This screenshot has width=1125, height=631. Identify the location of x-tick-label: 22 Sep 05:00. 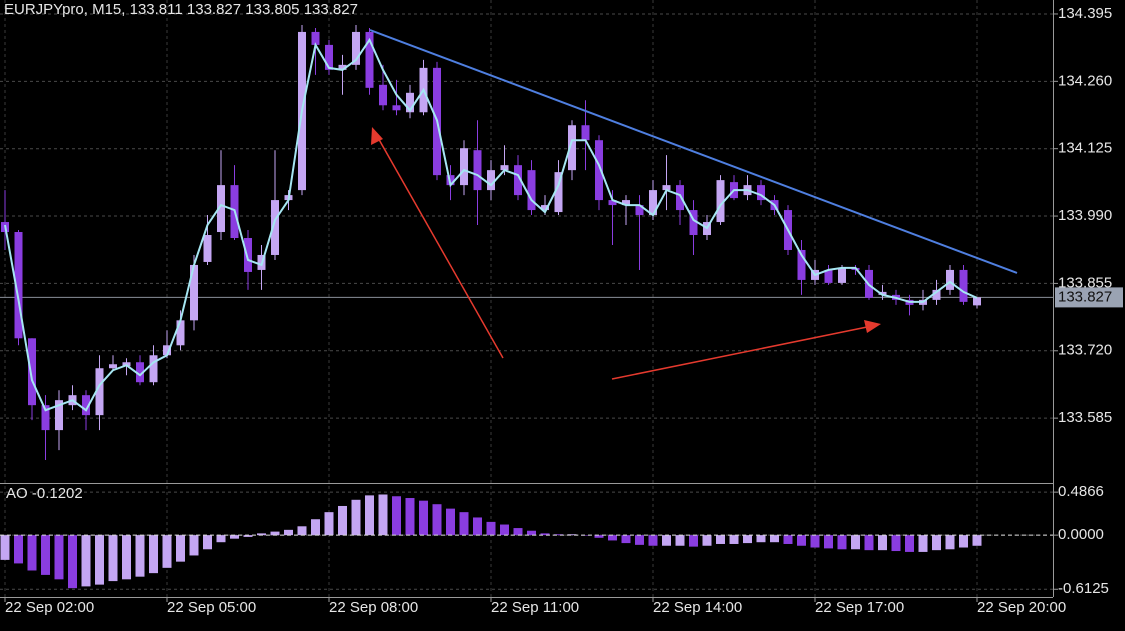
(211, 607).